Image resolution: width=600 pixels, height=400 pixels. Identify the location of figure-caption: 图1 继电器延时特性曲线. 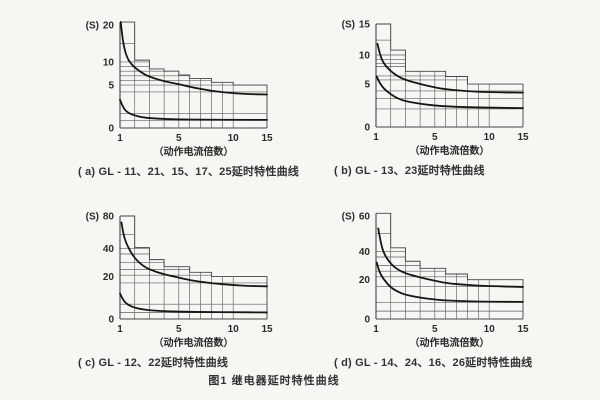
(274, 381).